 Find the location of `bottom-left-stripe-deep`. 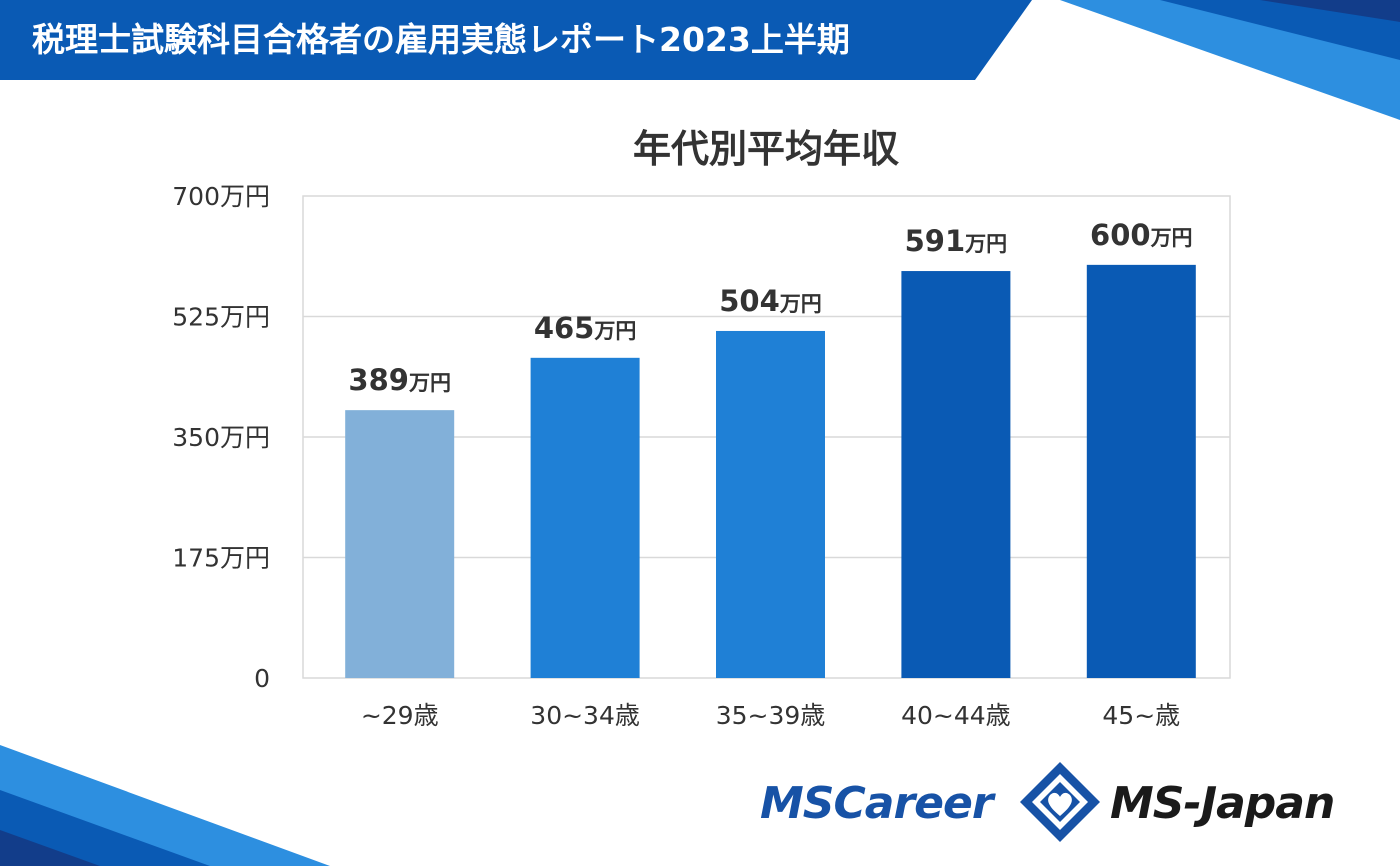

bottom-left-stripe-deep is located at coordinates (50, 848).